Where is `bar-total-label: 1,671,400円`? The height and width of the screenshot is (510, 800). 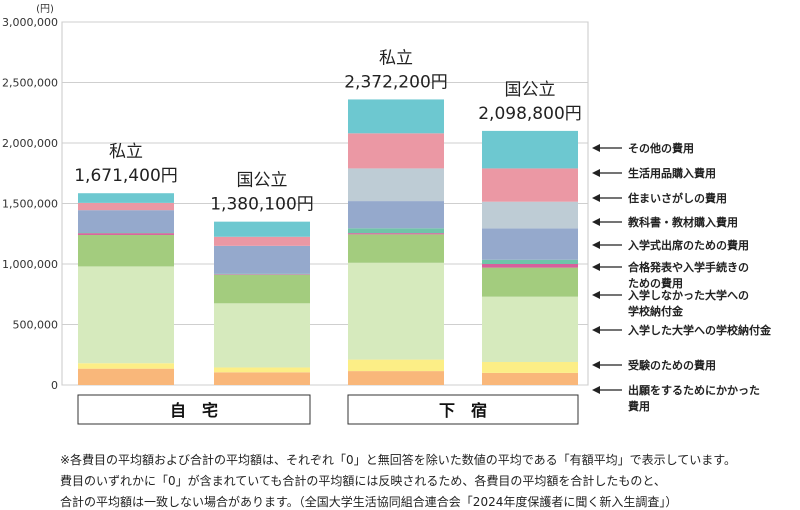
bar-total-label: 1,671,400円 is located at coordinates (126, 176).